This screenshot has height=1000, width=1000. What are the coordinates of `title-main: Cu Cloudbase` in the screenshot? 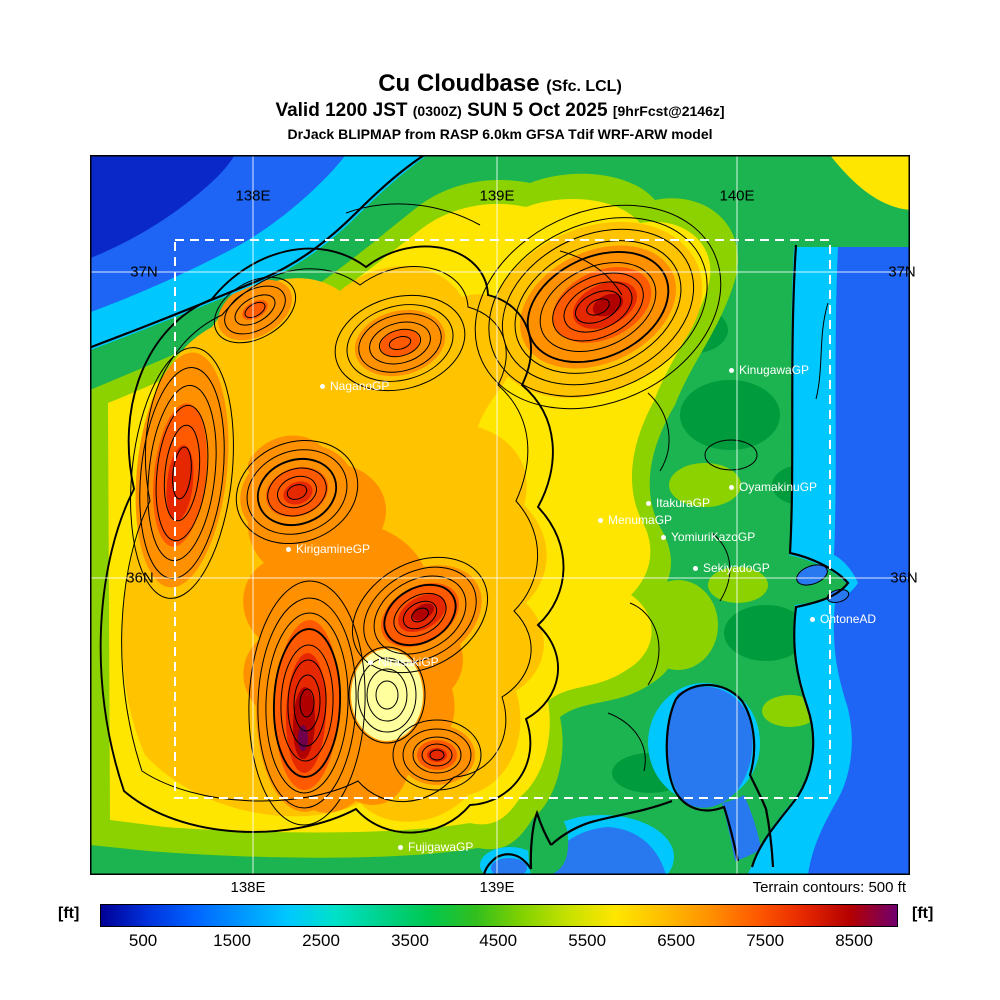 It's located at (459, 83).